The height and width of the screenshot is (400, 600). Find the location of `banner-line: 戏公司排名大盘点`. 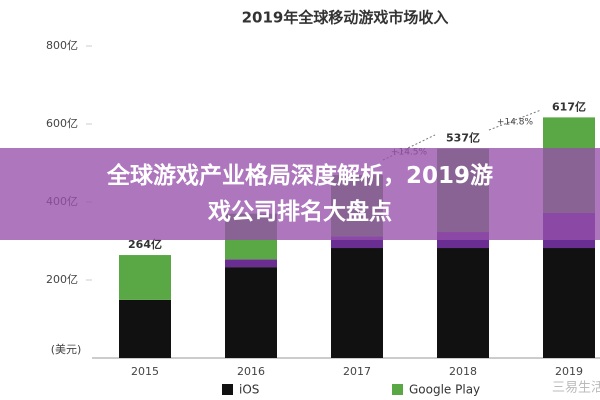

banner-line: 戏公司排名大盘点 is located at coordinates (300, 212).